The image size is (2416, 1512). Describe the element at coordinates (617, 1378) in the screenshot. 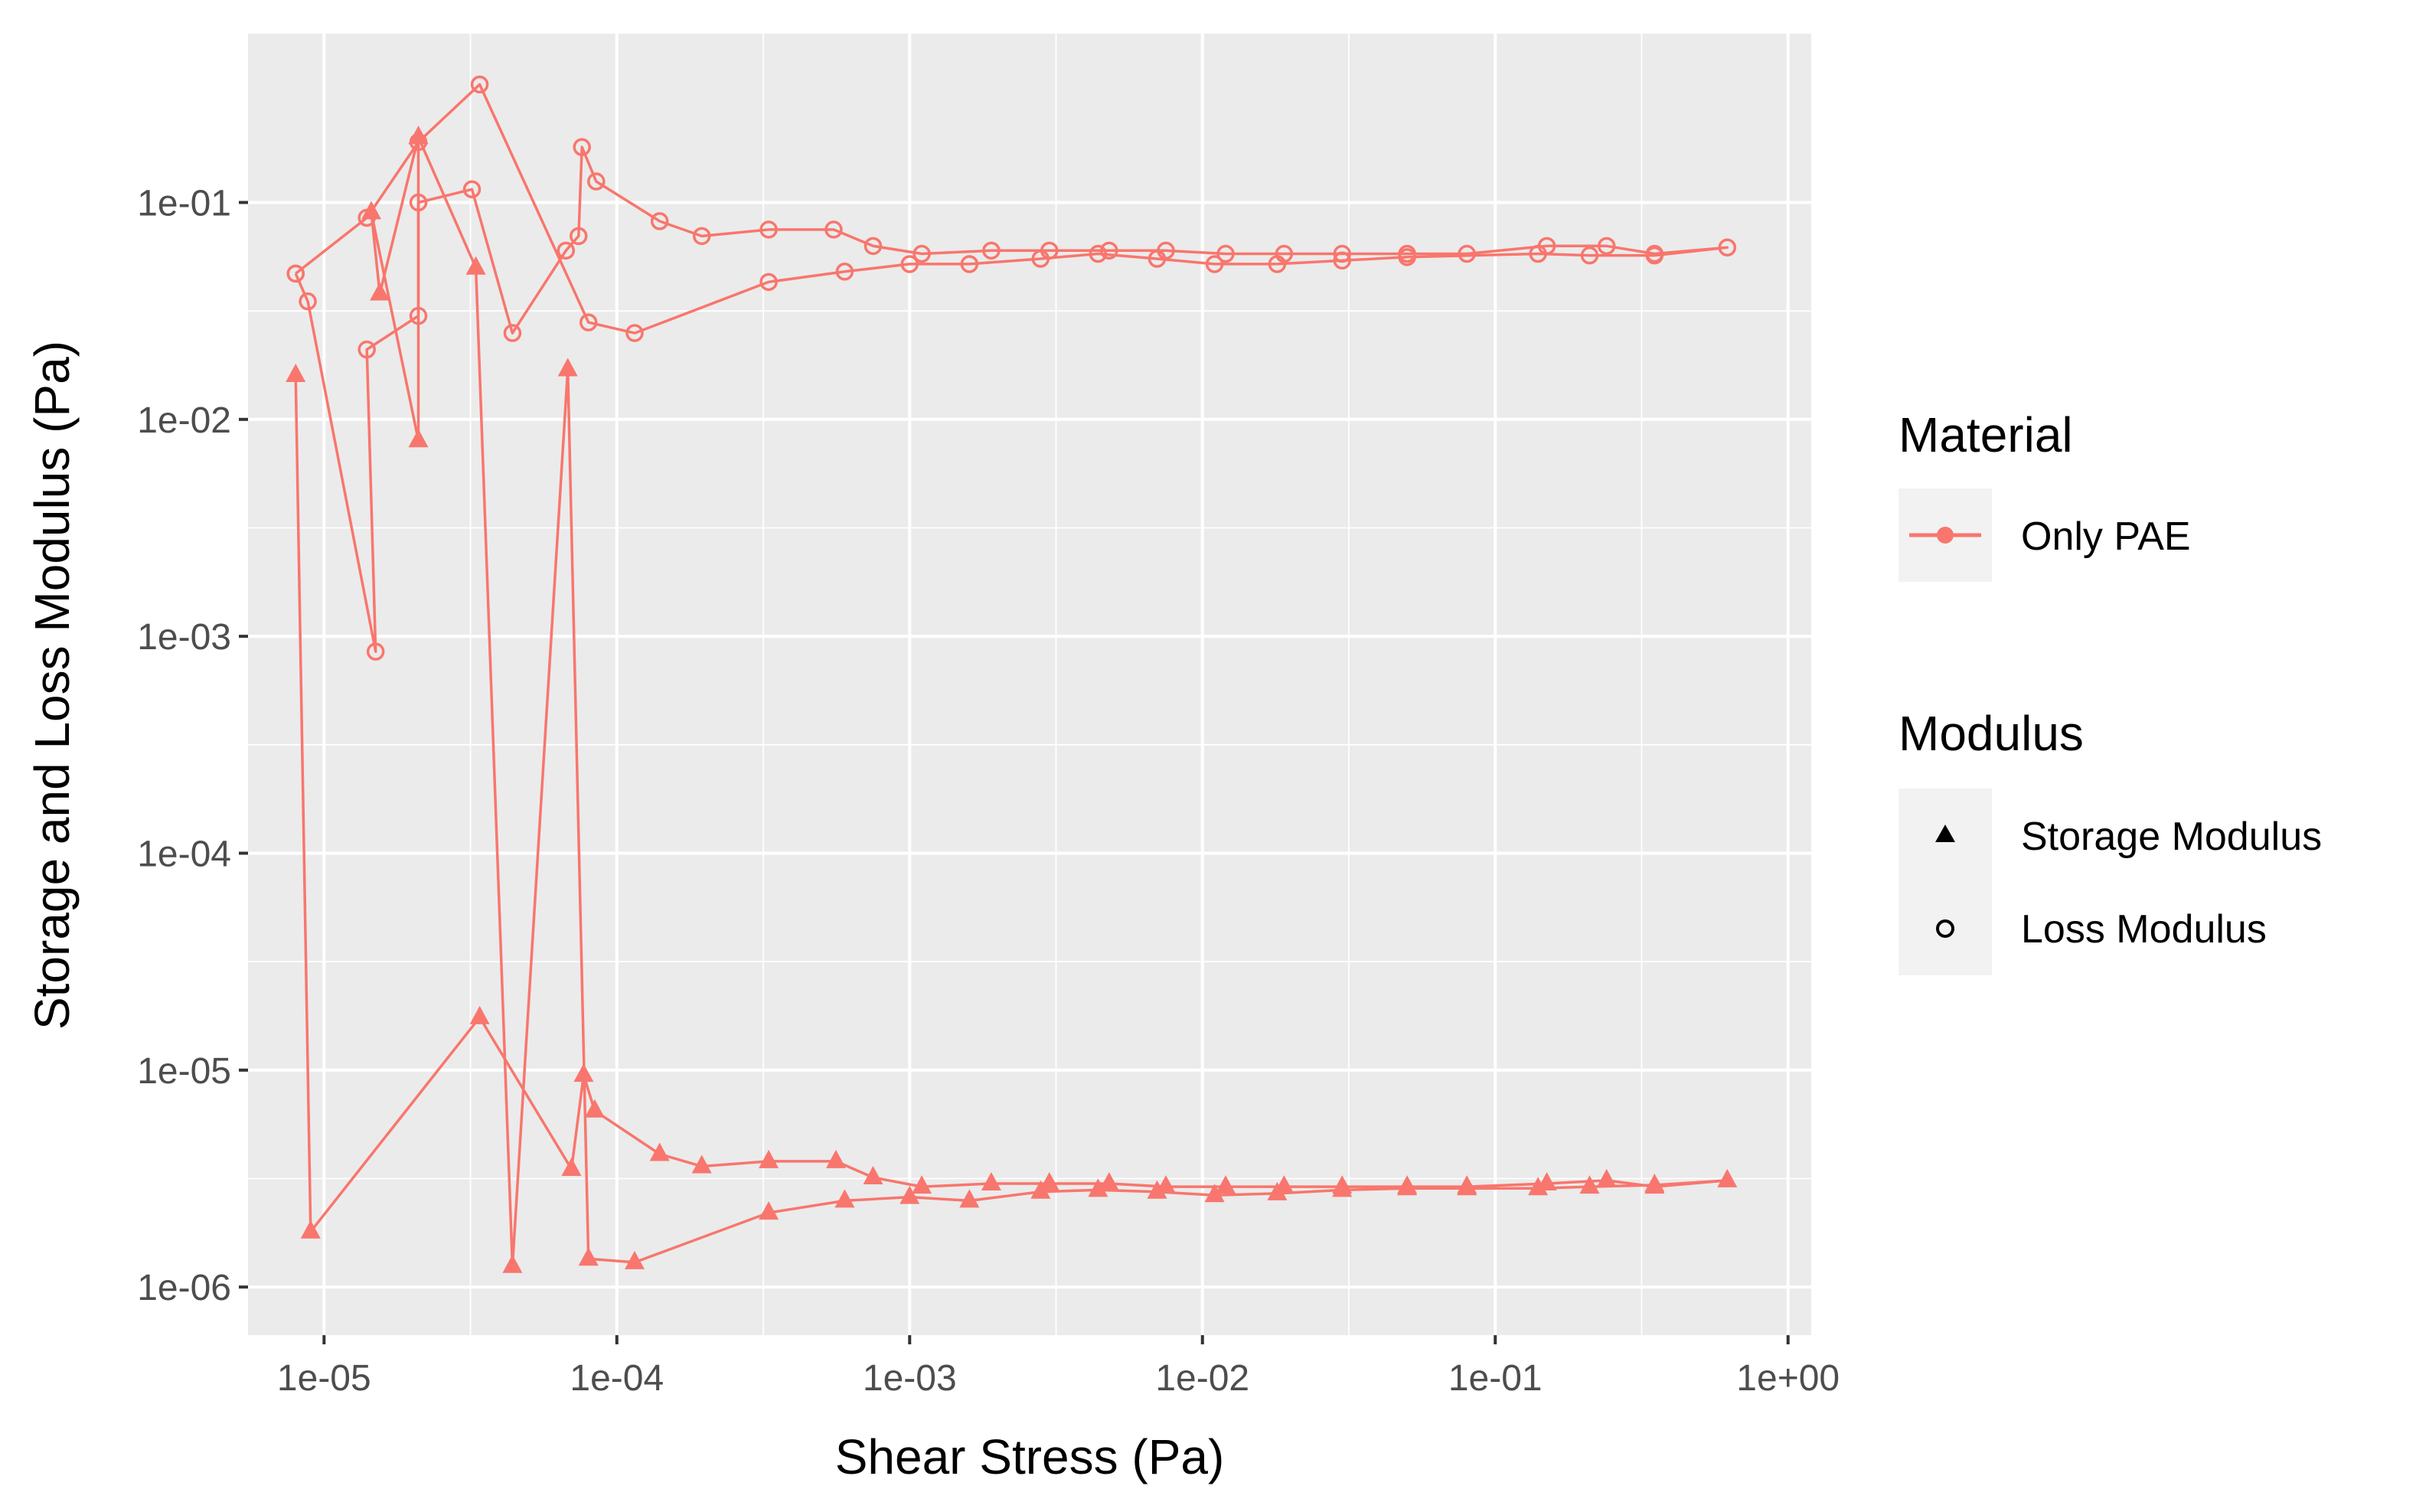

I see `x-tick-label: 1e-04` at that location.